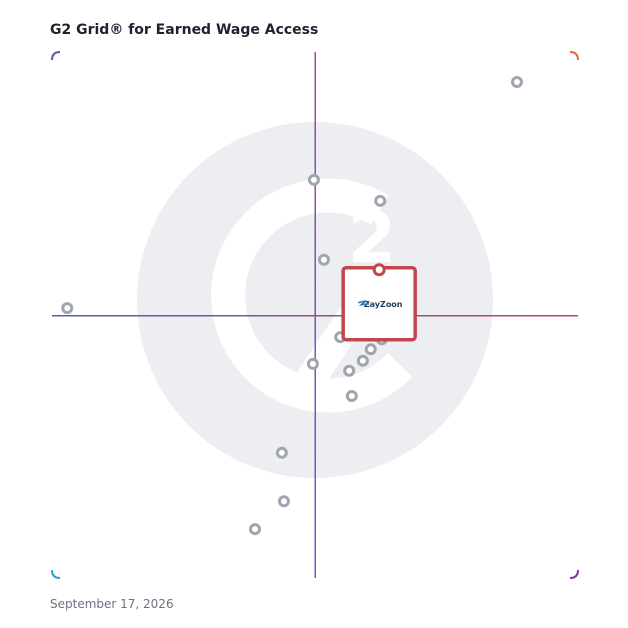  Describe the element at coordinates (372, 238) in the screenshot. I see `svg-text: 2` at that location.